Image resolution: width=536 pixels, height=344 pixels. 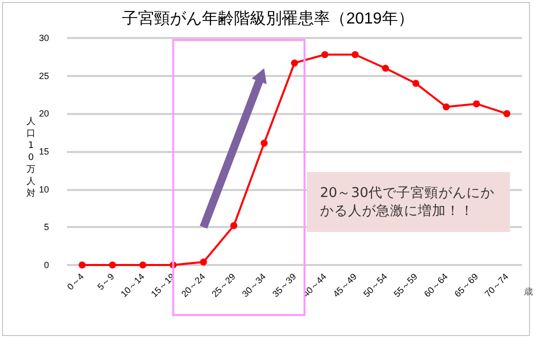 I want to click on y-tick-label: 15, so click(x=43, y=151).